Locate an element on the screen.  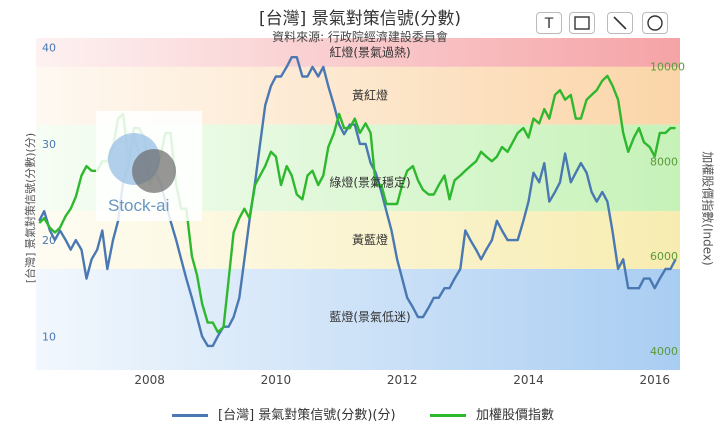
text-tool-button: T is located at coordinates (549, 23).